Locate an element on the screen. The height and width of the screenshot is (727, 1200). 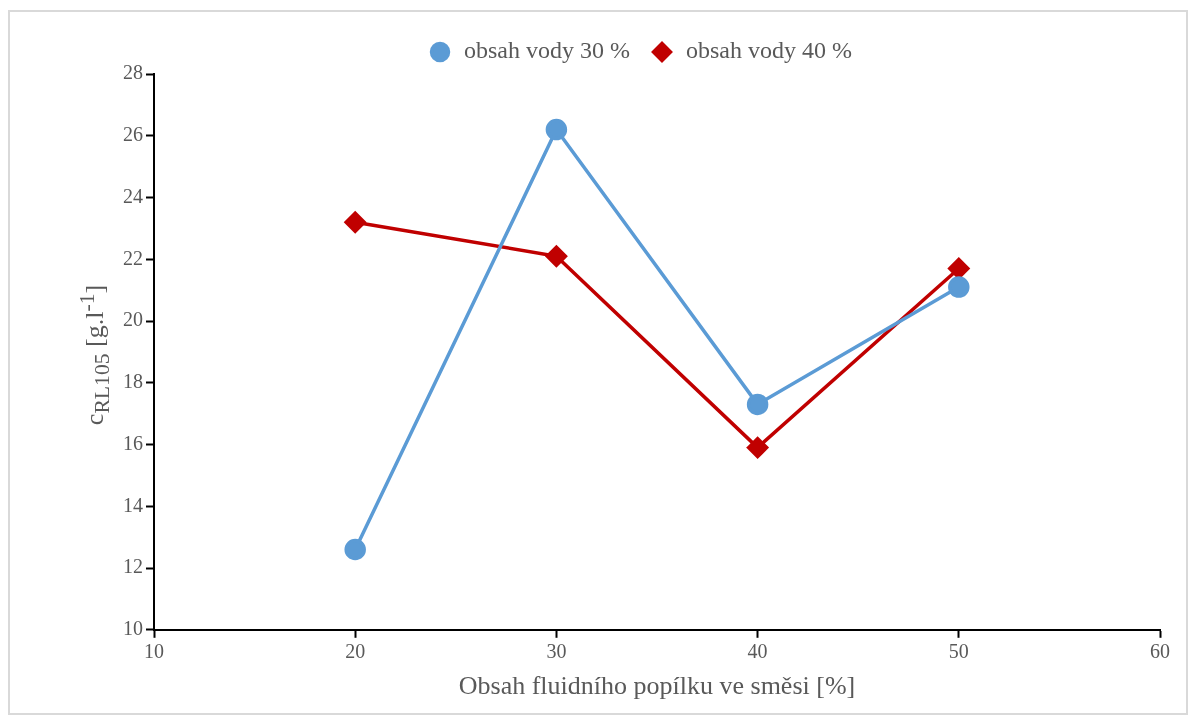
x-tick-label: 30 is located at coordinates (556, 651).